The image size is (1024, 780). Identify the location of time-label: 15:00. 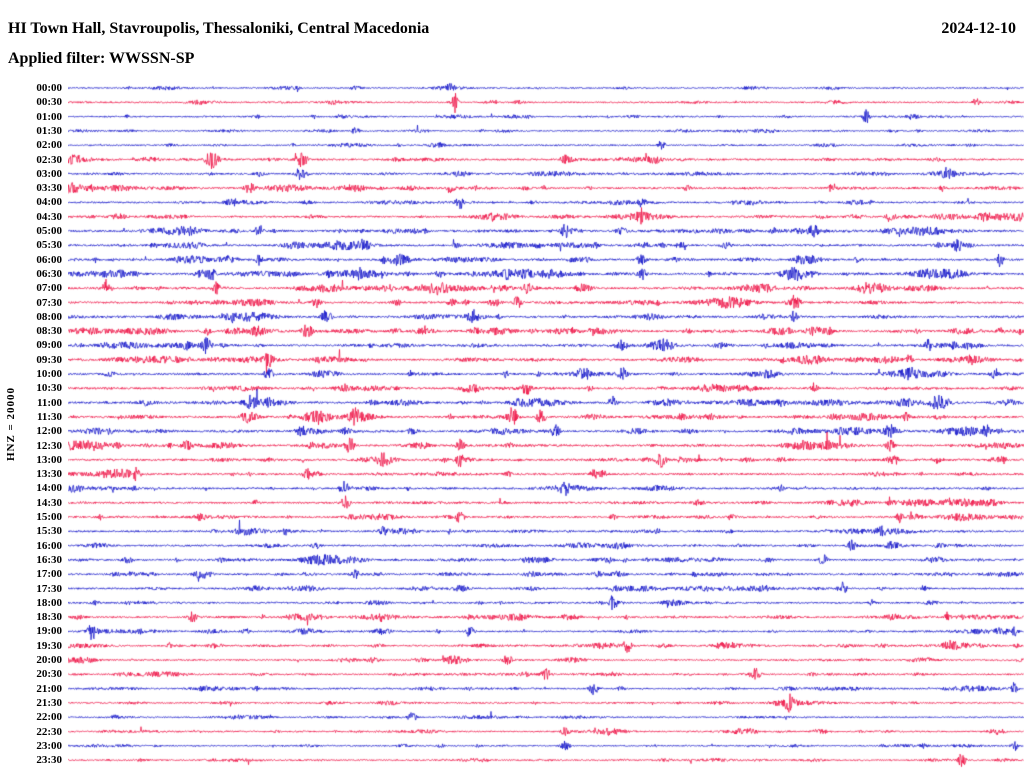
(49, 517).